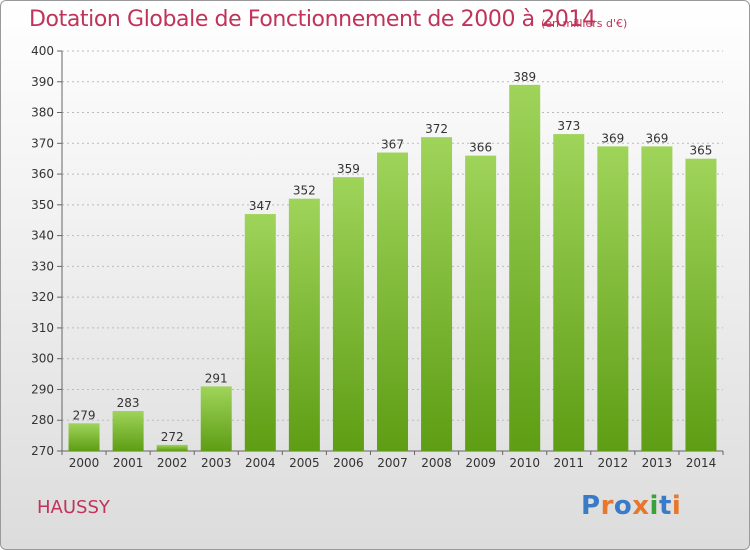  Describe the element at coordinates (568, 463) in the screenshot. I see `x-tick-label-2011: 2011` at that location.